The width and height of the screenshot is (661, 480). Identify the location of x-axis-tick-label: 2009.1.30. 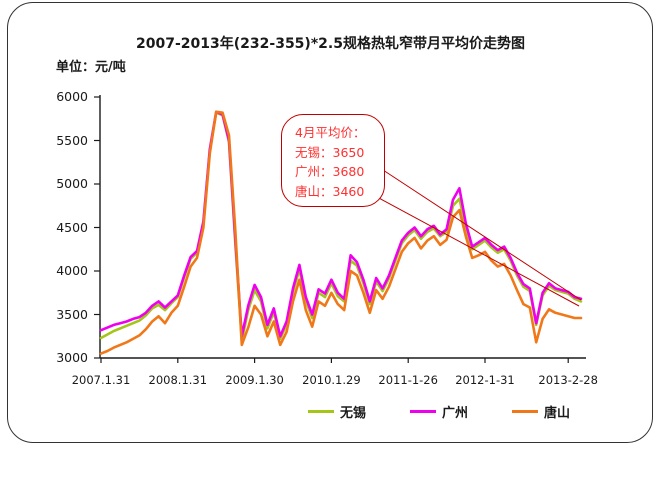
(254, 380).